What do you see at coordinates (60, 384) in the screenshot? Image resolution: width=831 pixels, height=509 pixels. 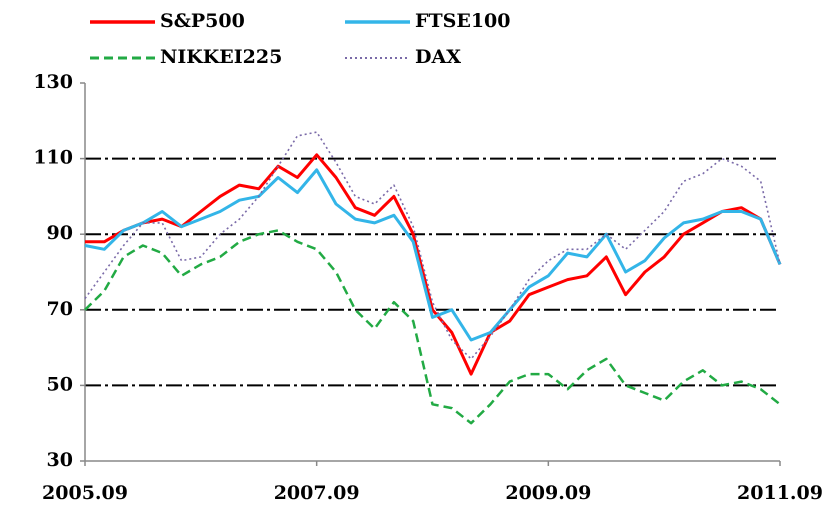 I see `y-tick-label: 50` at bounding box center [60, 384].